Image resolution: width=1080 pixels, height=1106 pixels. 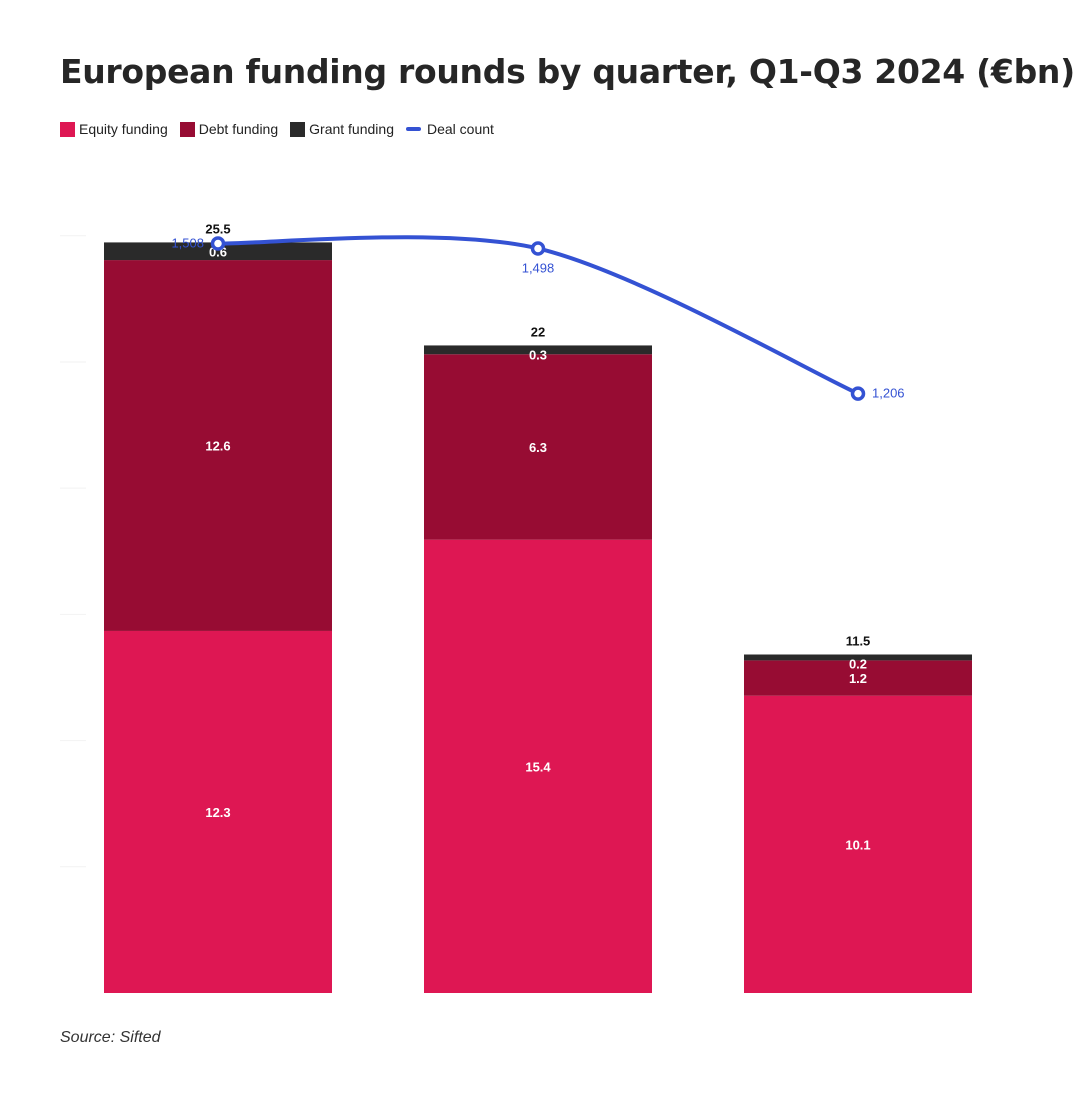 I want to click on data-label-equity-q1: 12.3, so click(x=217, y=812).